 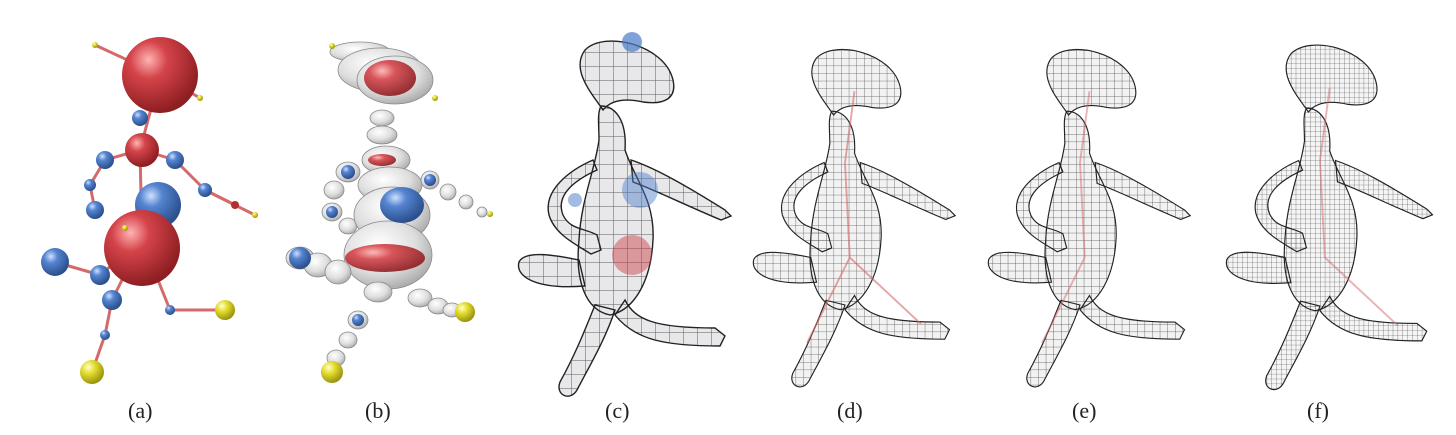 I want to click on refined-mesh-d, so click(x=854, y=218).